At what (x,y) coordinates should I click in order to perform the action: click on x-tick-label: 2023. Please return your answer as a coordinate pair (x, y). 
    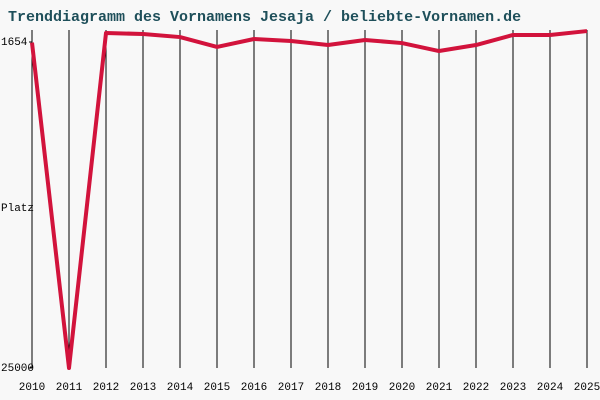
    Looking at the image, I should click on (513, 388).